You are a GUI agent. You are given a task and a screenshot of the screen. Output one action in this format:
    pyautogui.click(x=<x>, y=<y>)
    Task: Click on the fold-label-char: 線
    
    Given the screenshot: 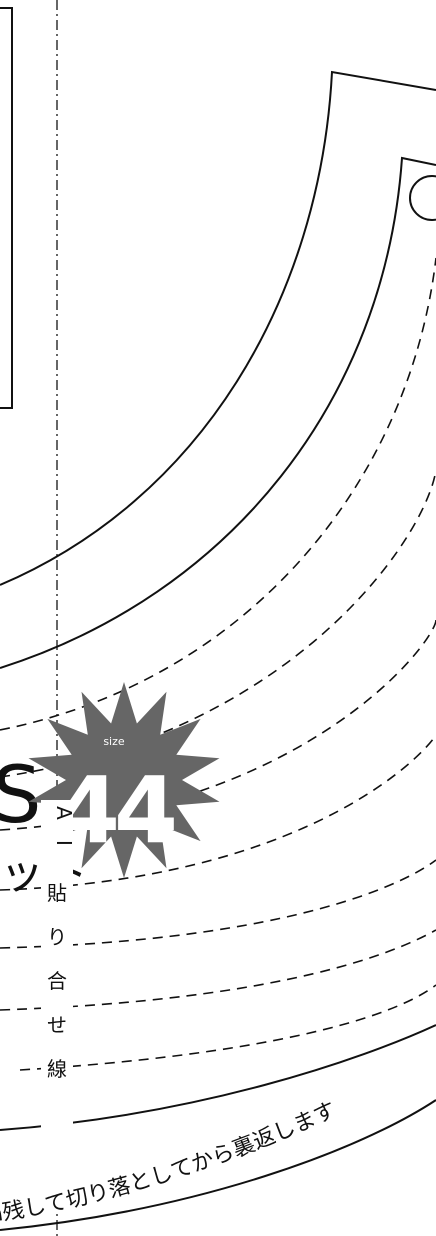 What is the action you would take?
    pyautogui.click(x=57, y=1069)
    